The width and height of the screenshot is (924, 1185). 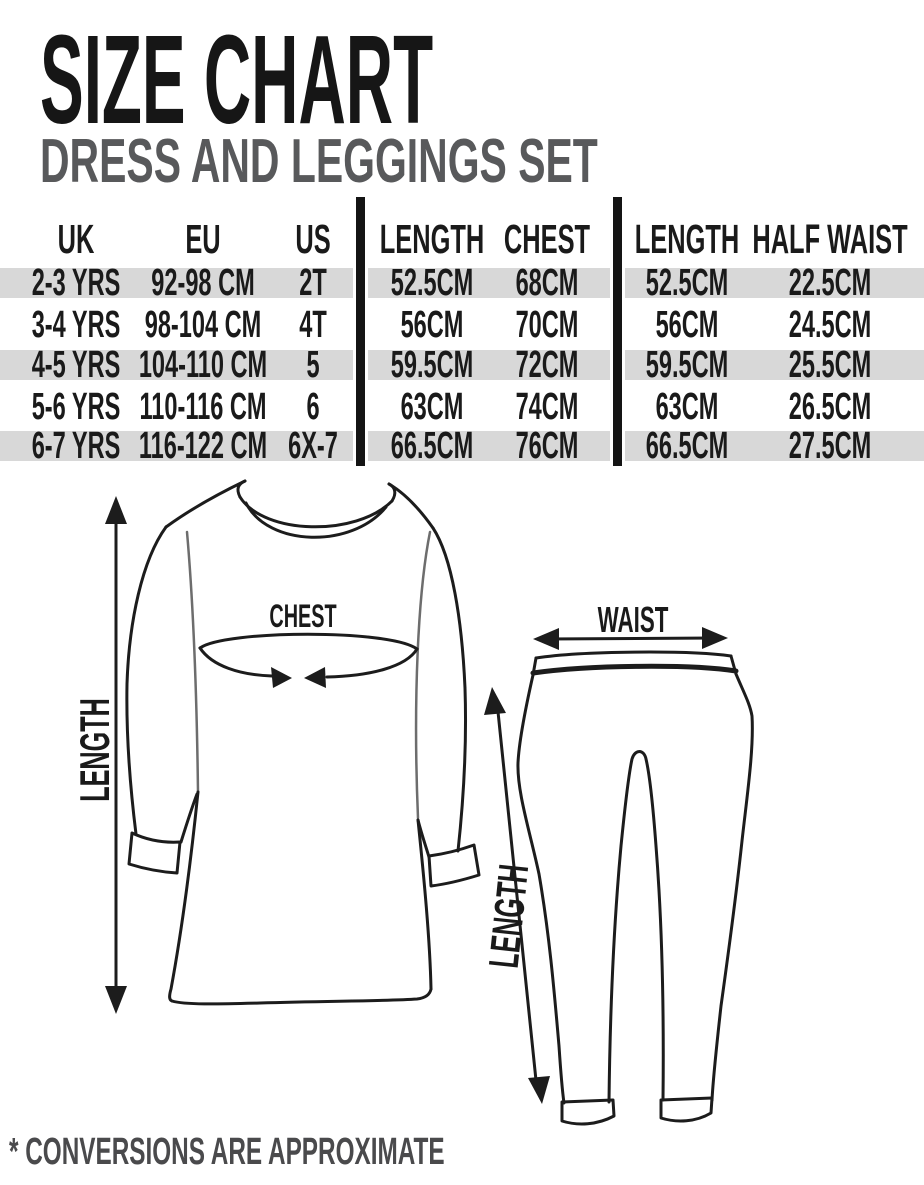 What do you see at coordinates (687, 407) in the screenshot?
I see `cell-leggings-length: 63CM` at bounding box center [687, 407].